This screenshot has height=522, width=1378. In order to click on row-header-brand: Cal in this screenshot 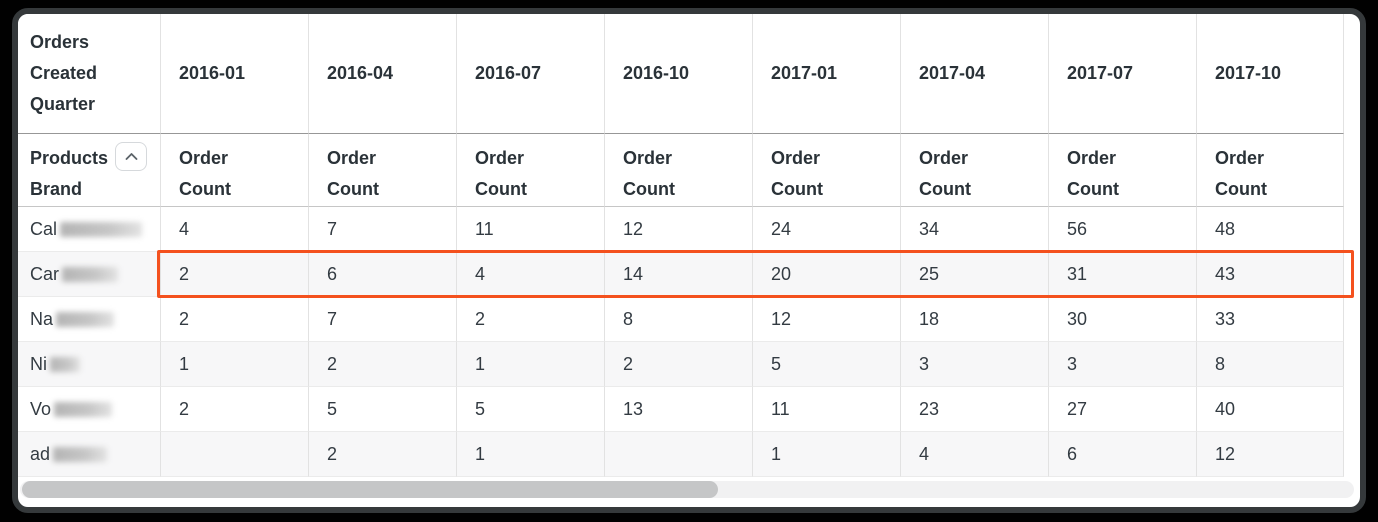, I will do `click(89, 229)`.